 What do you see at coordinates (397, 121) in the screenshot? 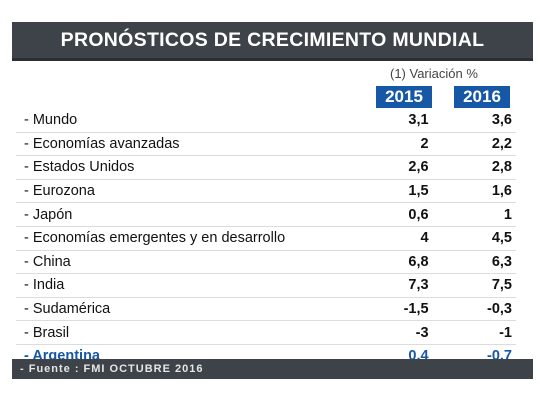
I see `value-2015: 3,1` at bounding box center [397, 121].